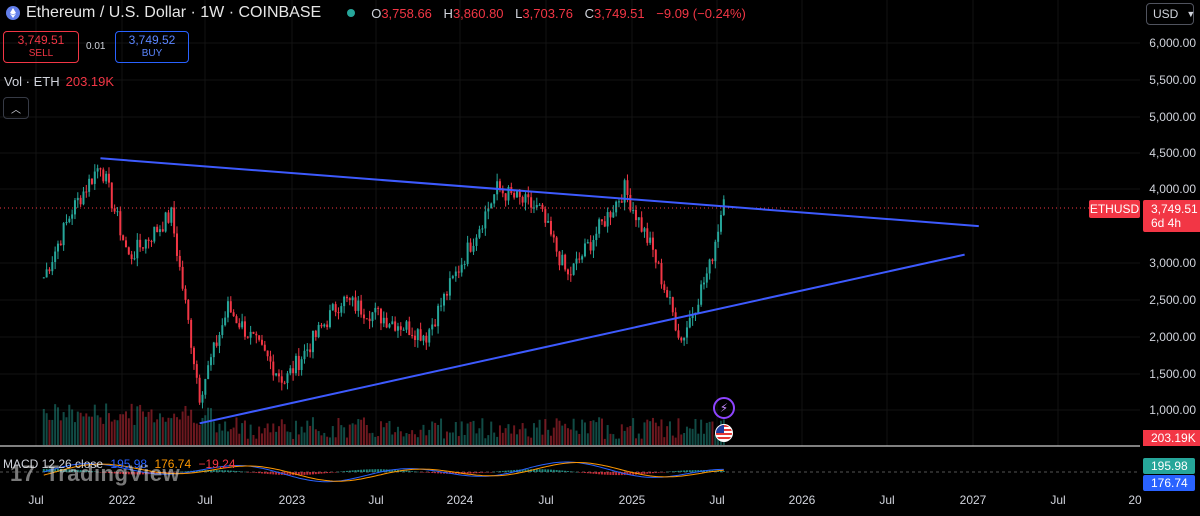  I want to click on sell-button: 3,749.51 SELL, so click(41, 47).